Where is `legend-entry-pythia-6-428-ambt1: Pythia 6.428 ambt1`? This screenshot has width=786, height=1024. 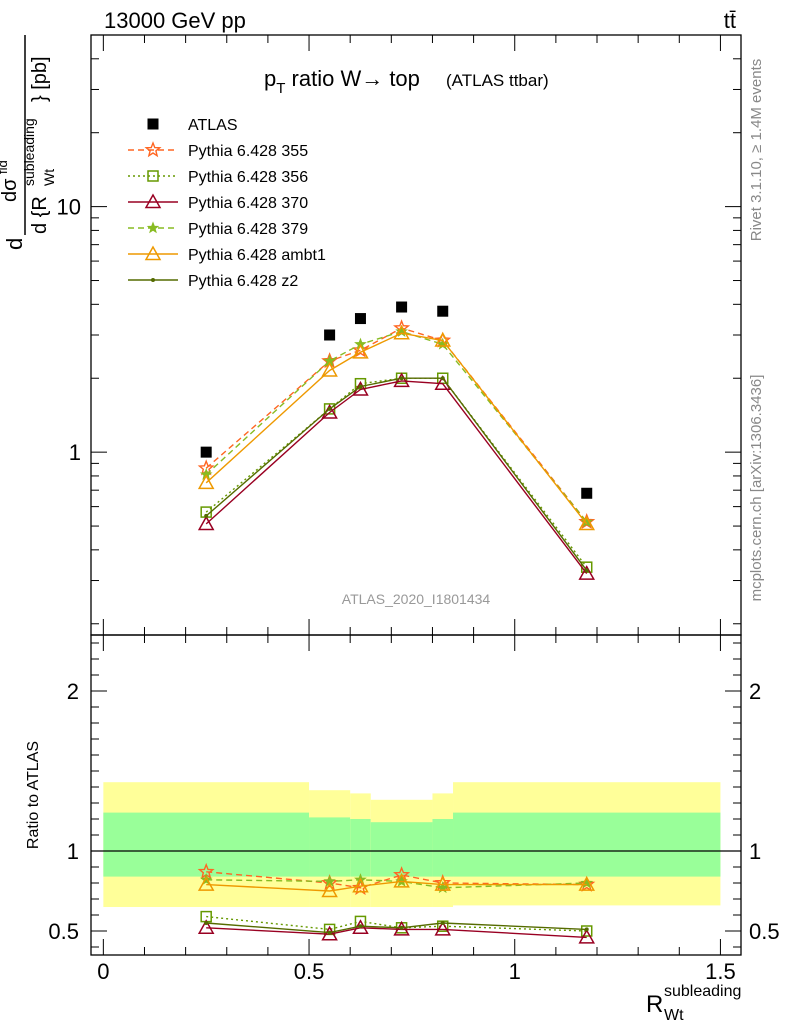
legend-entry-pythia-6-428-ambt1: Pythia 6.428 ambt1 is located at coordinates (227, 254).